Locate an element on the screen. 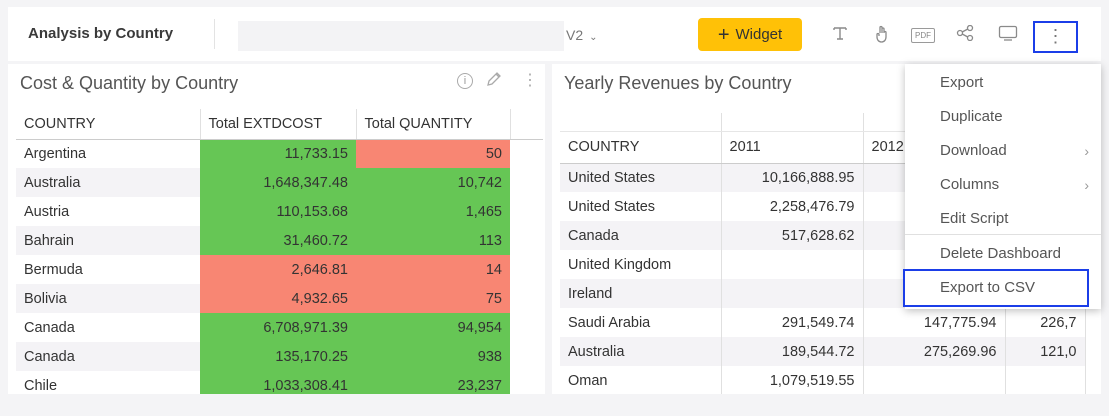  table-row: Canada 135,170.25 938 is located at coordinates (279, 356).